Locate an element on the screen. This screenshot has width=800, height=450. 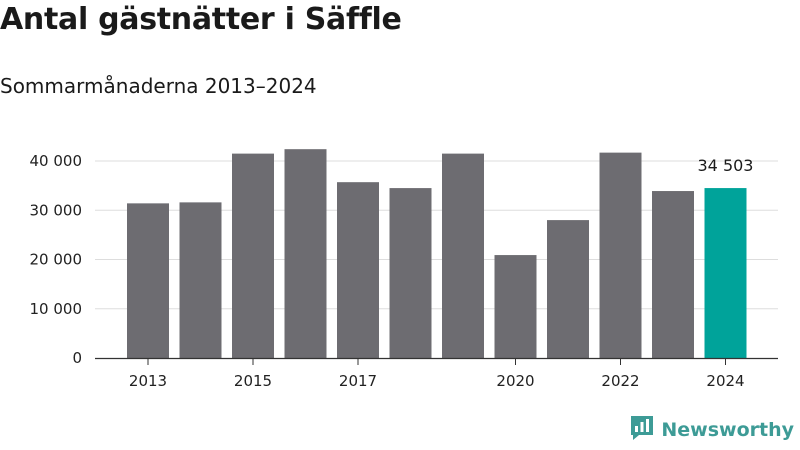
bar-2024 is located at coordinates (725, 273).